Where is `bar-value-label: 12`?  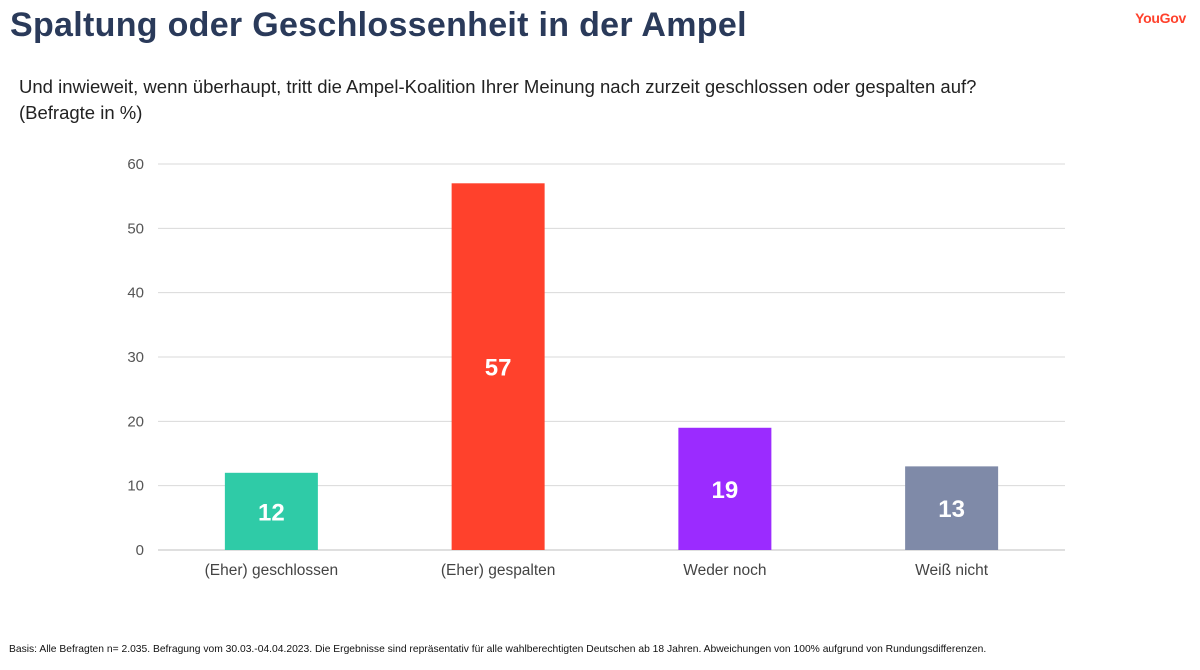 bar-value-label: 12 is located at coordinates (271, 512).